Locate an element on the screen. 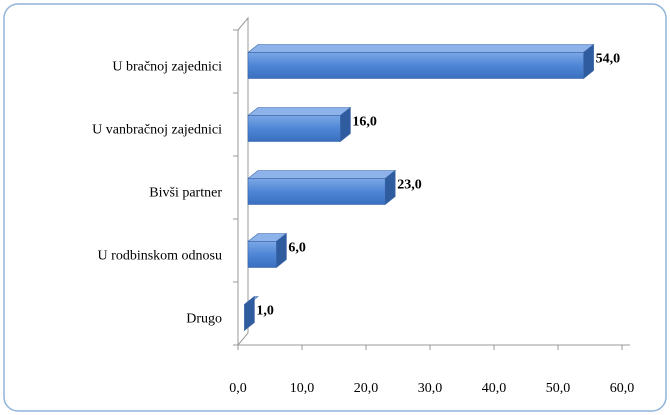 The image size is (670, 415). x-tick-label: 40,0 is located at coordinates (494, 388).